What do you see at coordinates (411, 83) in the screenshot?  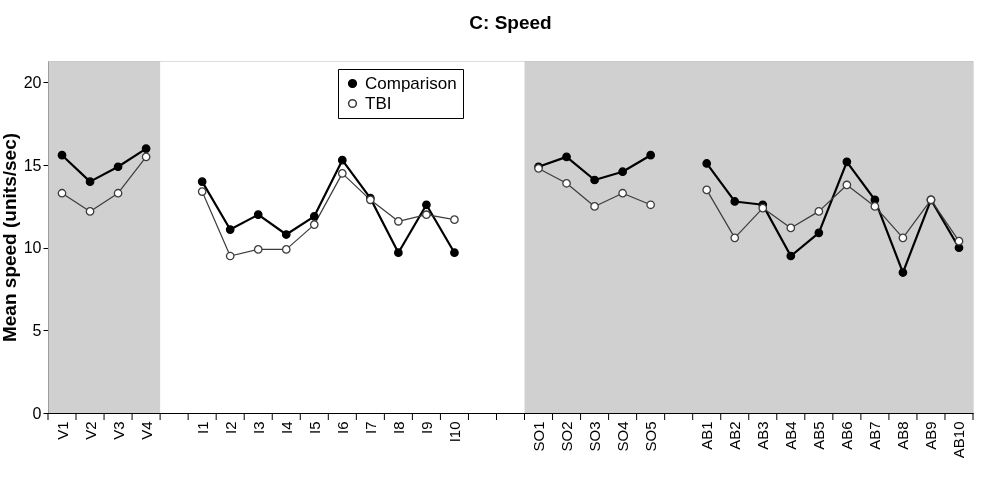 I see `legend-label: Comparison` at bounding box center [411, 83].